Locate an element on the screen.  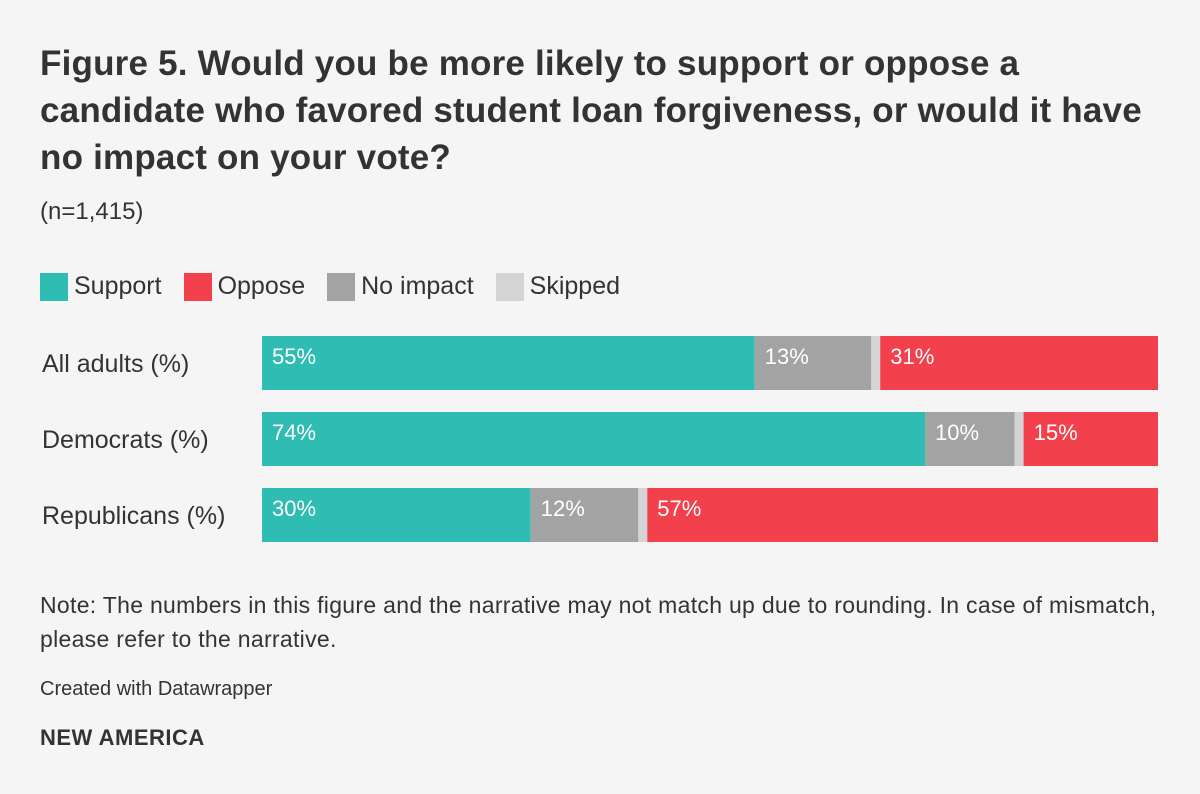
bar-oppose-all-adults is located at coordinates (1019, 363).